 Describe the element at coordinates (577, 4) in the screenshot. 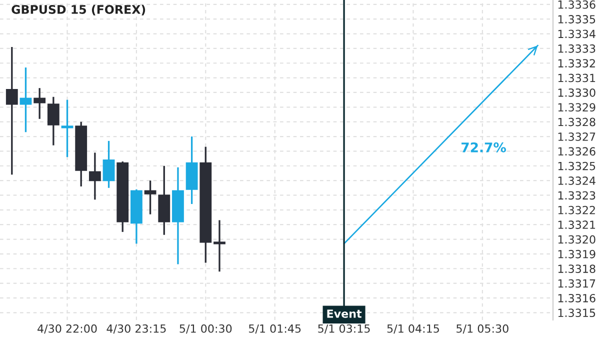

I see `y-tick-label: 1.3336` at that location.